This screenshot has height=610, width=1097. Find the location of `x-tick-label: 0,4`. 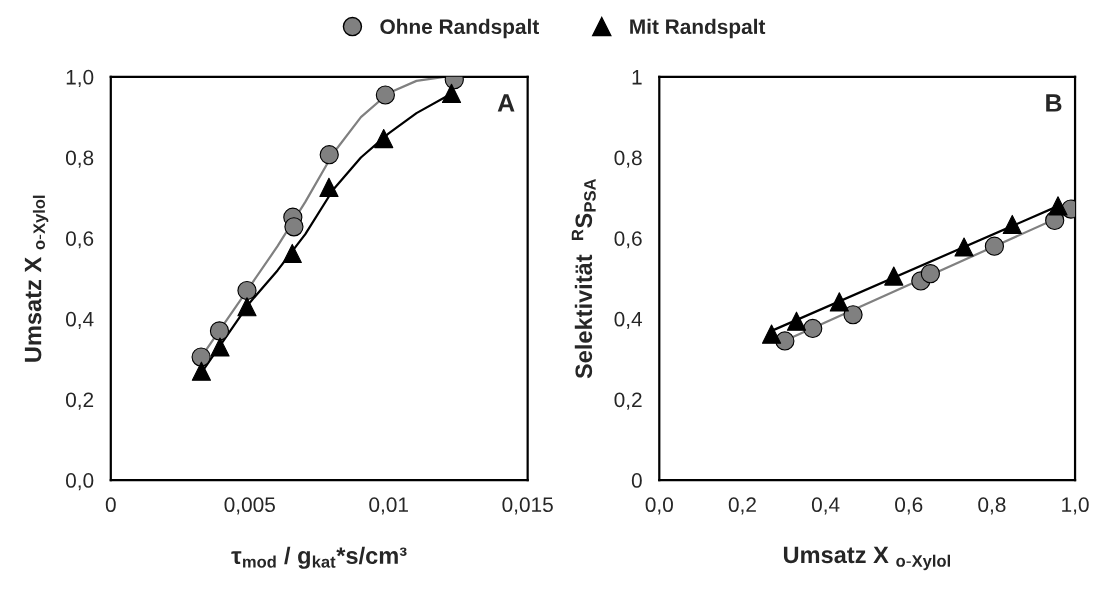

x-tick-label: 0,4 is located at coordinates (825, 506).